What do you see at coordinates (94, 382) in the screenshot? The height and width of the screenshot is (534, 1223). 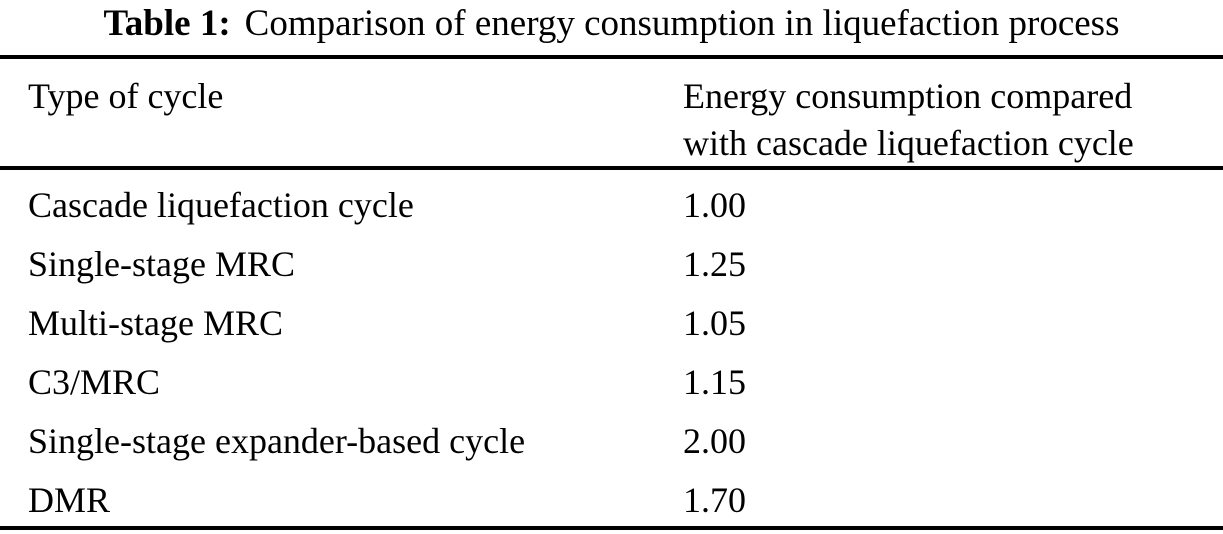 I see `cycle-type-cell: C3/MRC` at bounding box center [94, 382].